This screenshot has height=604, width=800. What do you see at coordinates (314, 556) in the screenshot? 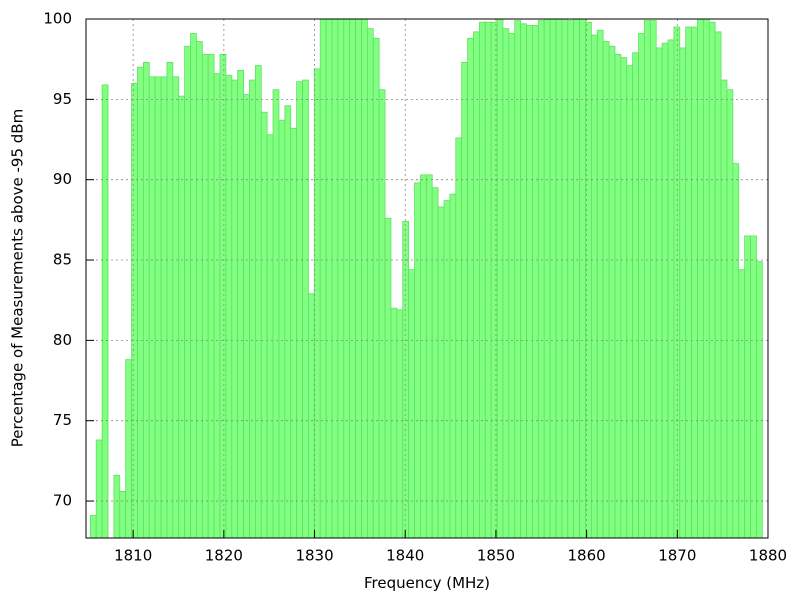
I see `x-tick-label: 1830` at bounding box center [314, 556].